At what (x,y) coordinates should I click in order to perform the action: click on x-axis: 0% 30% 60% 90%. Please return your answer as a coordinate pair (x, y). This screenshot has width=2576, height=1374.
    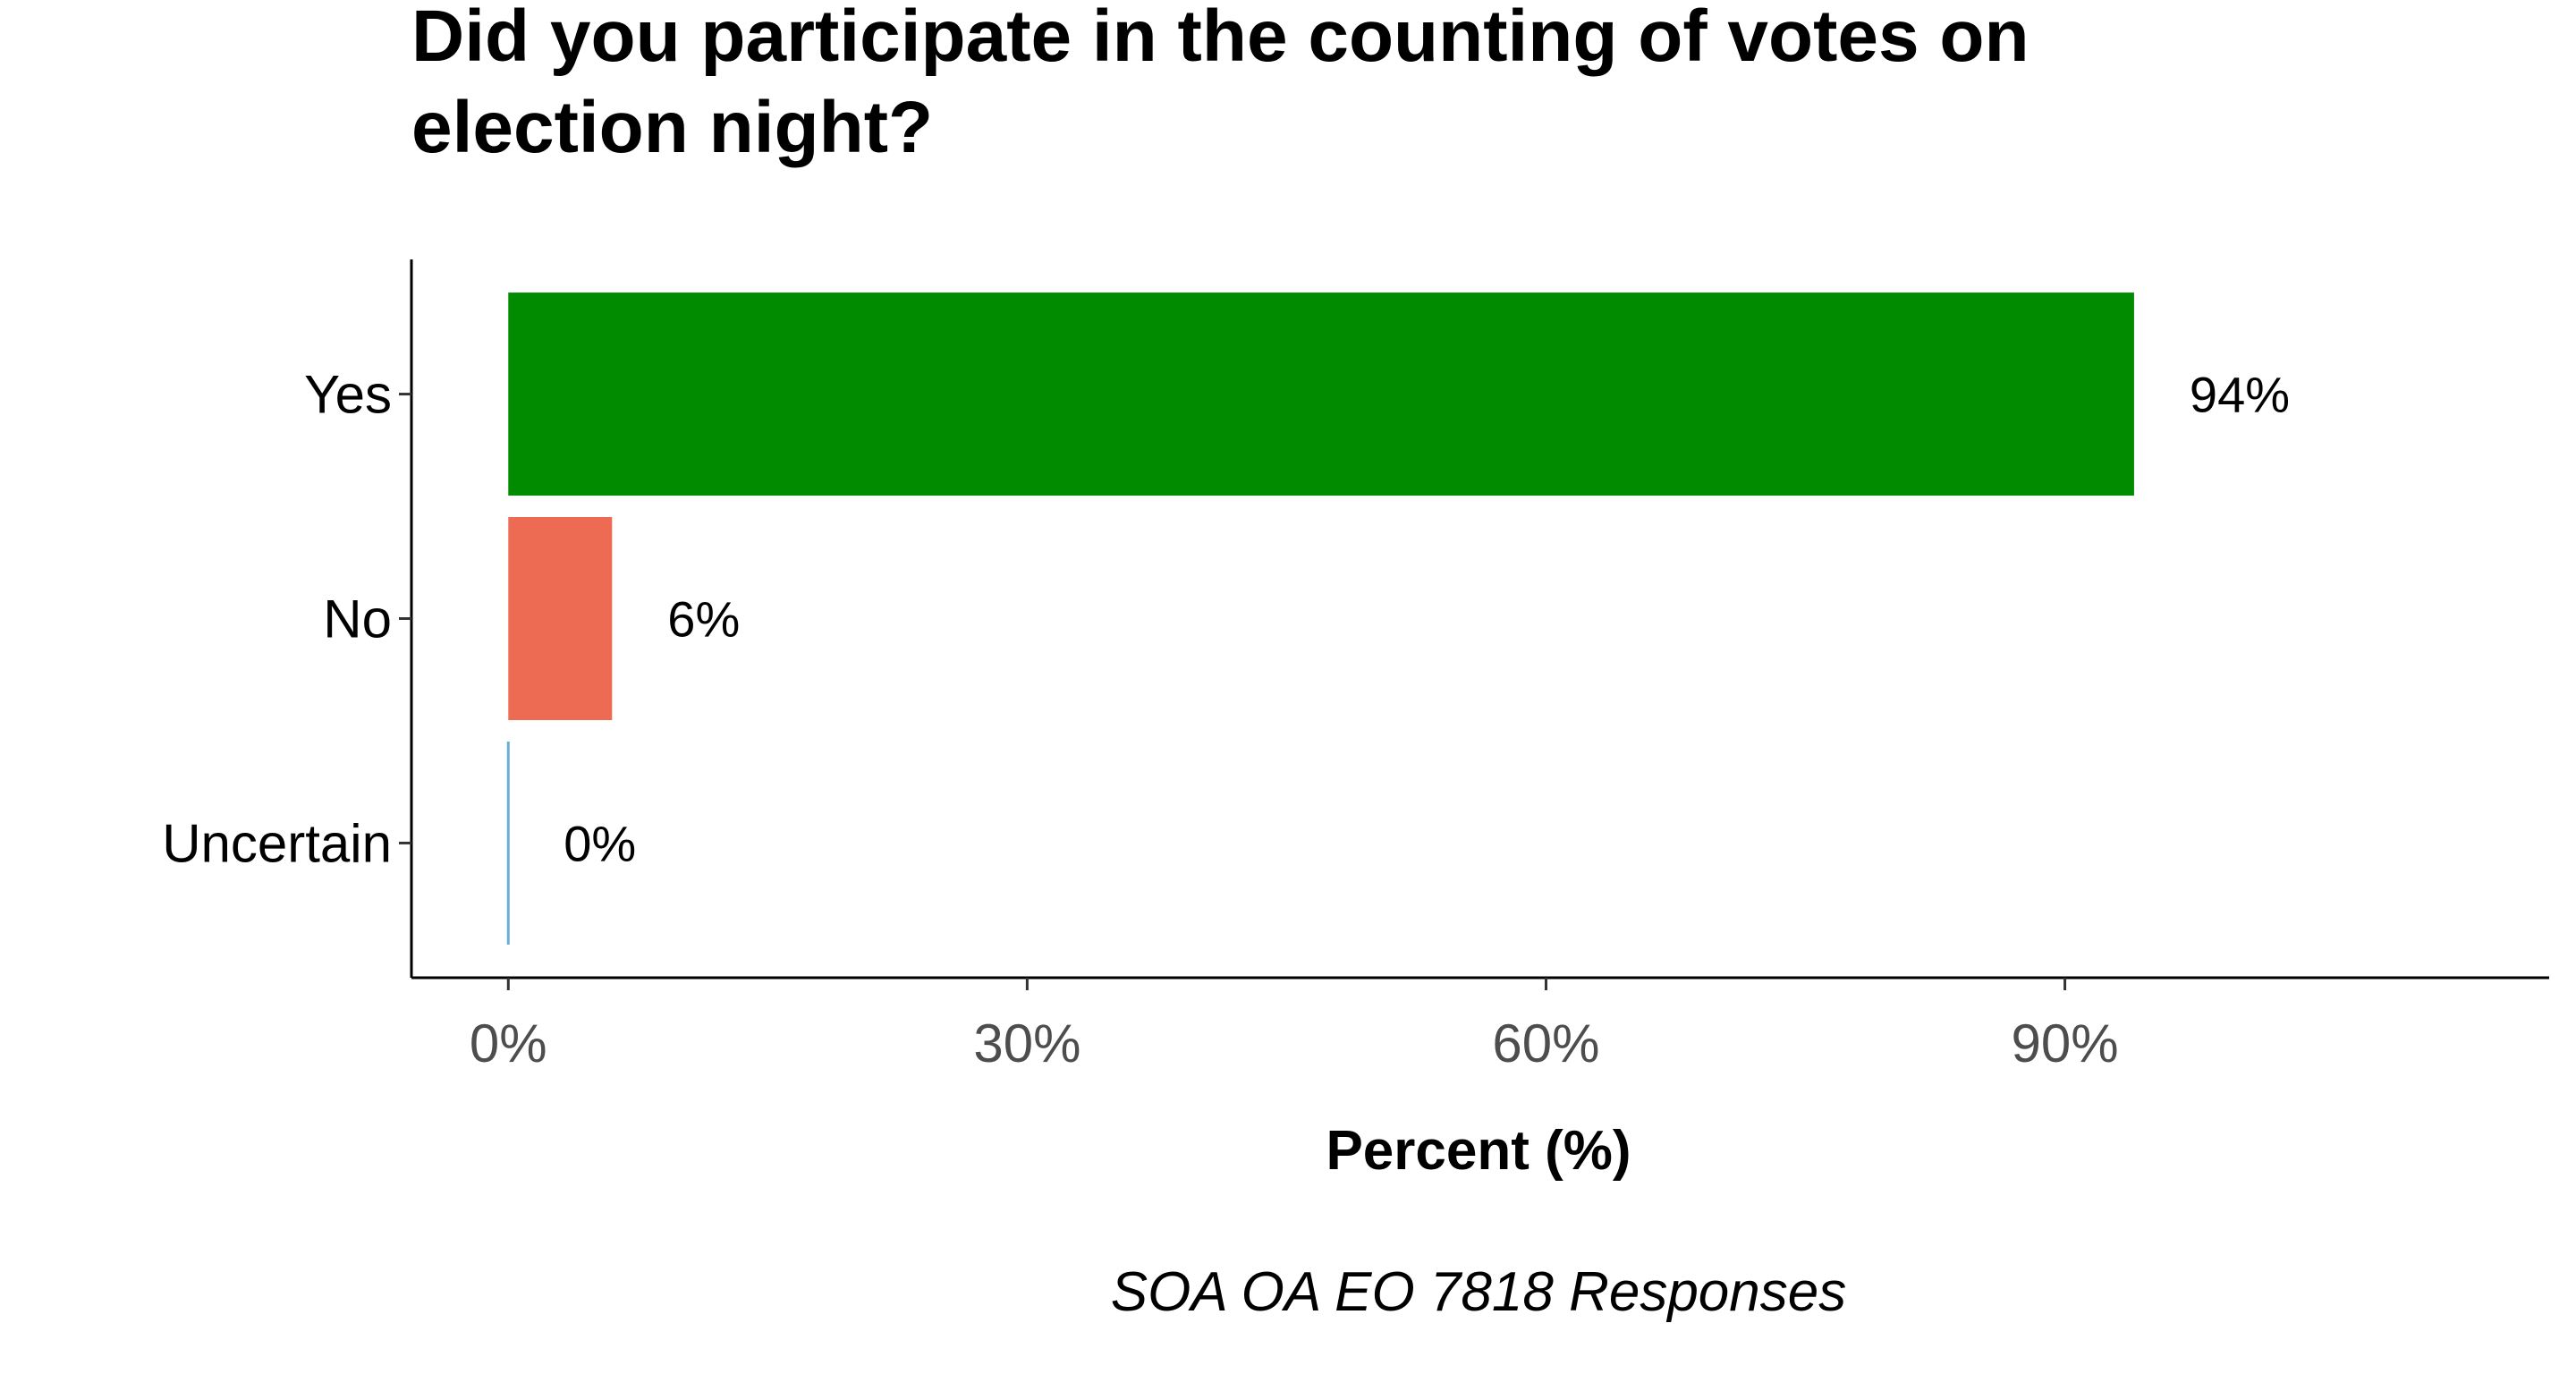
    Looking at the image, I should click on (1294, 1025).